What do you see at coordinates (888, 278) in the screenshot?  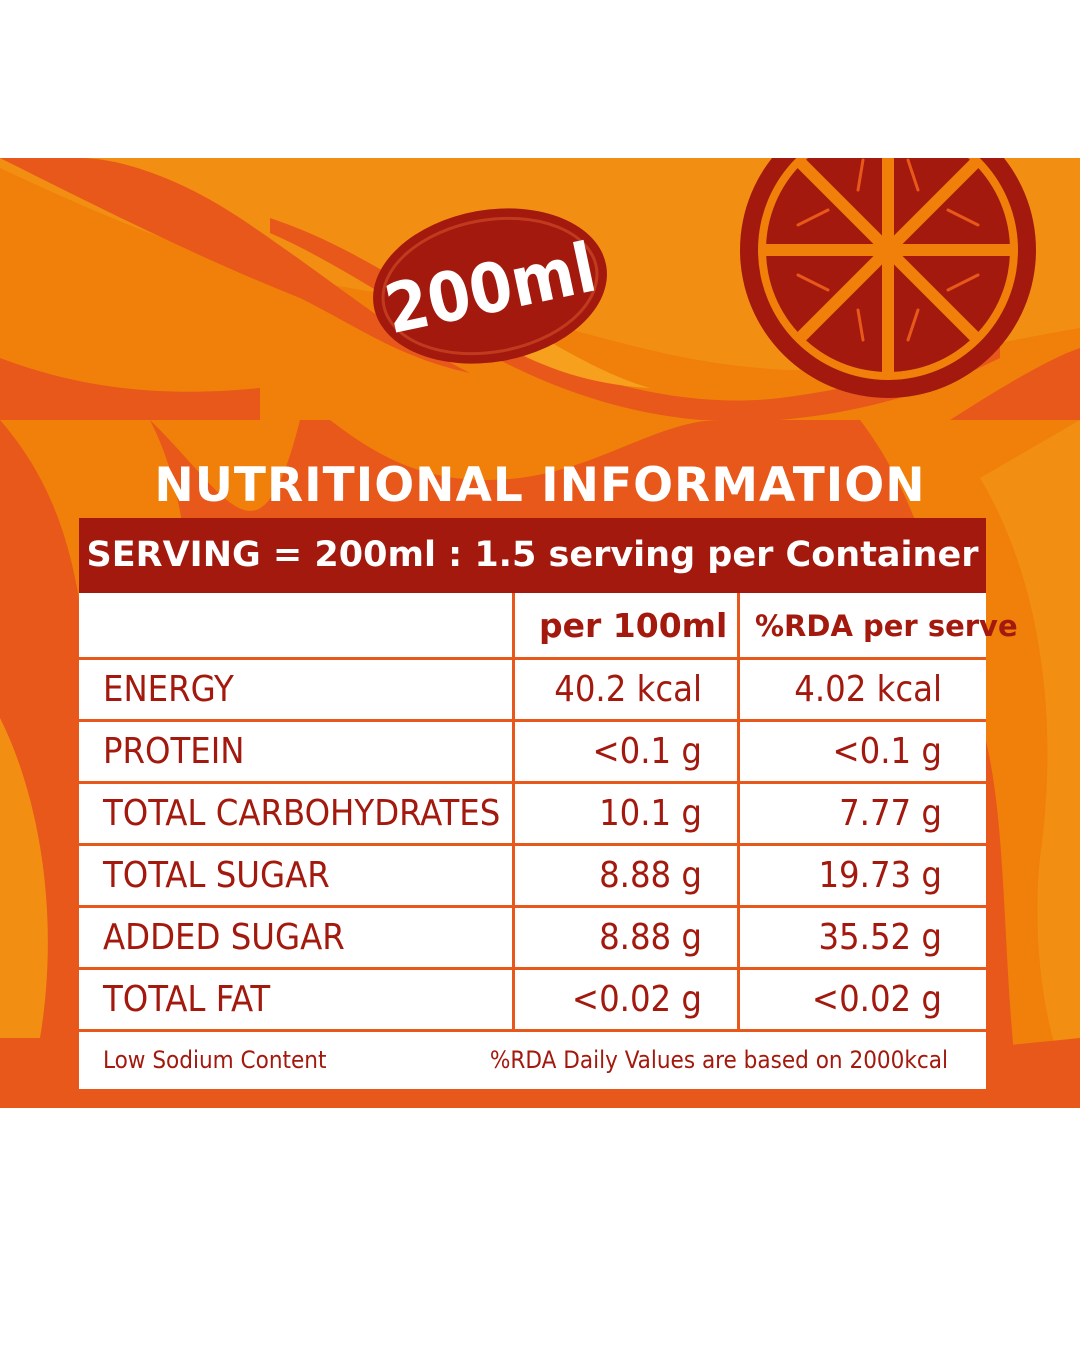 I see `orange-slice-icon` at bounding box center [888, 278].